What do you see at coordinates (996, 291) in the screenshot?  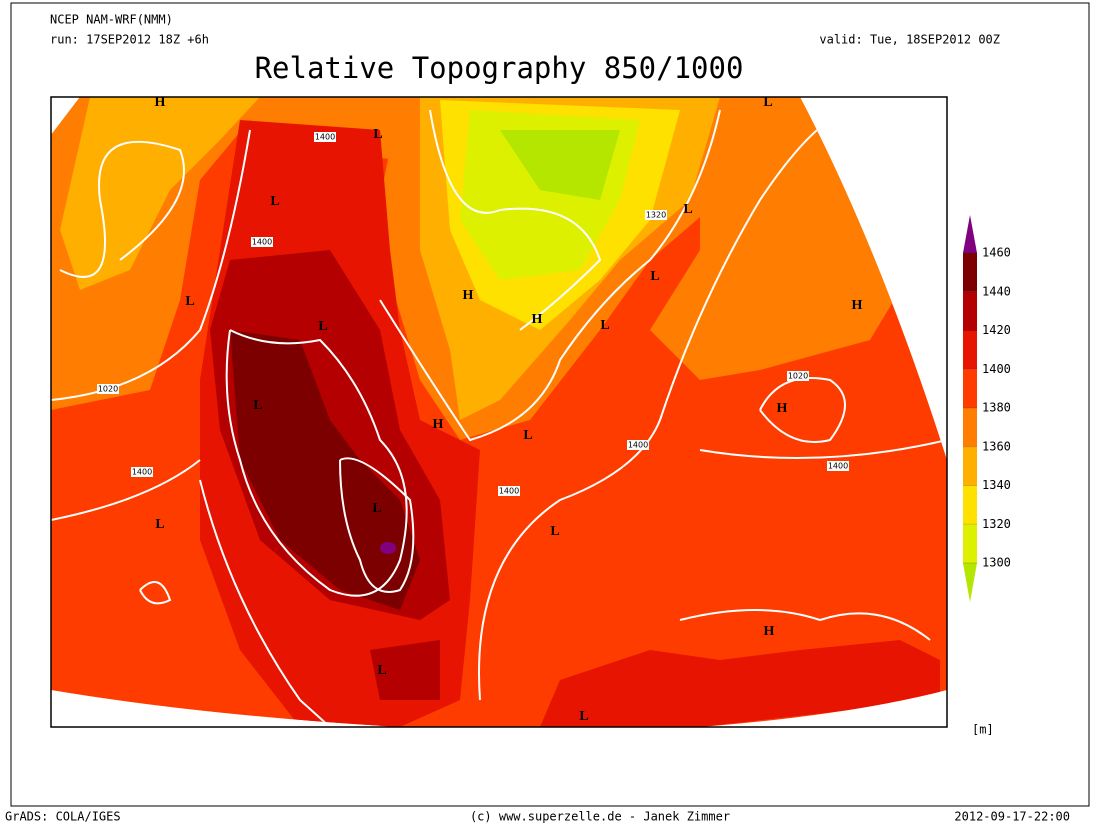 I see `colorbar-label: 1440` at bounding box center [996, 291].